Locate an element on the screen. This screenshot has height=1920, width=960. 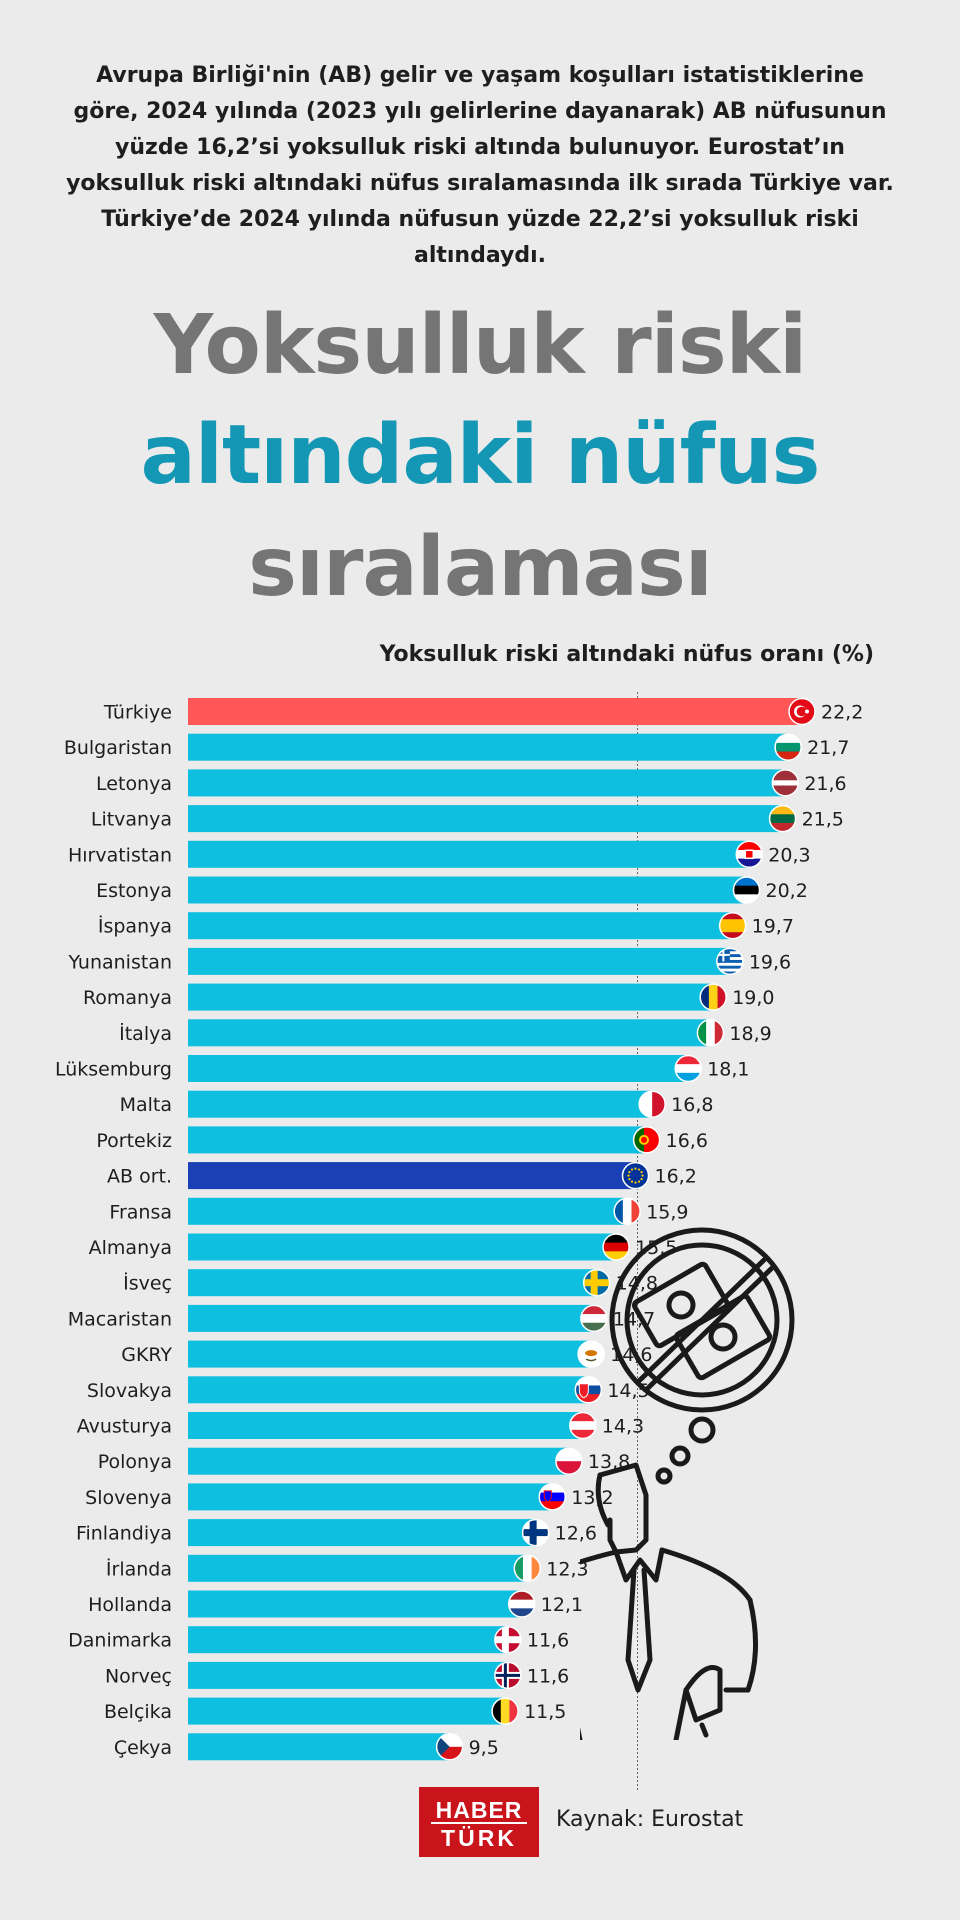
value-label: 18,9 is located at coordinates (750, 1034).